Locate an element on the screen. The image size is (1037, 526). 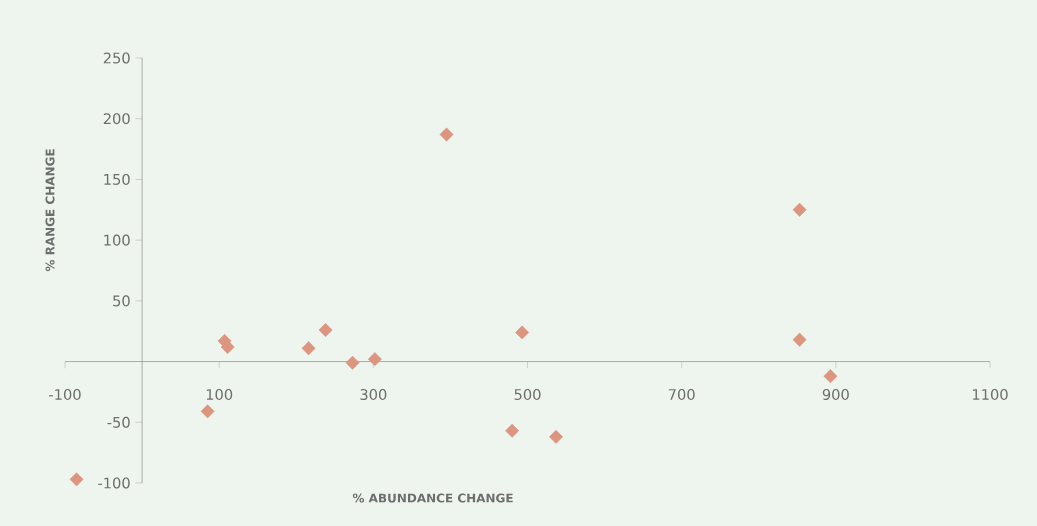
x-tick-label: 500 is located at coordinates (527, 394).